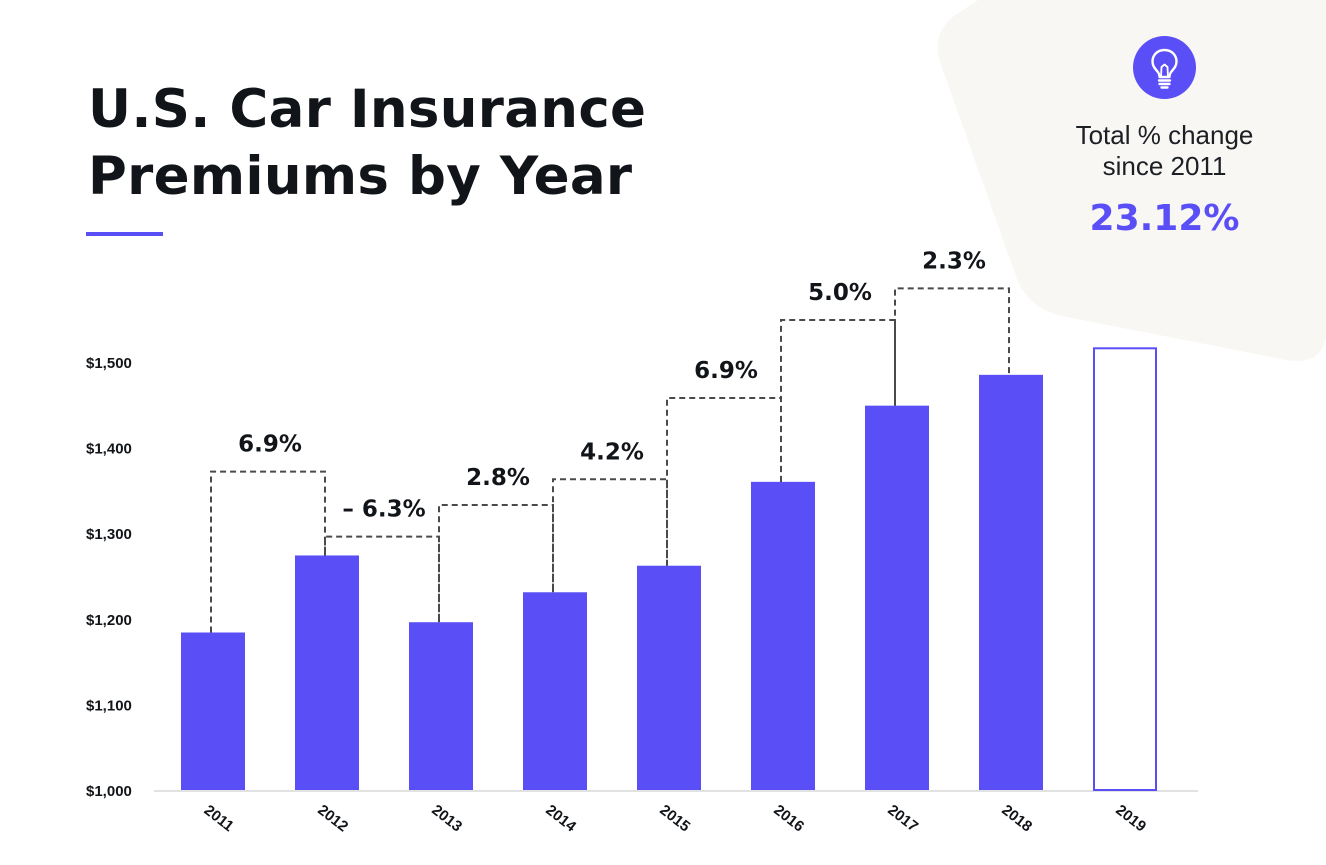  I want to click on callout-label-line-1: Total % change, so click(1164, 135).